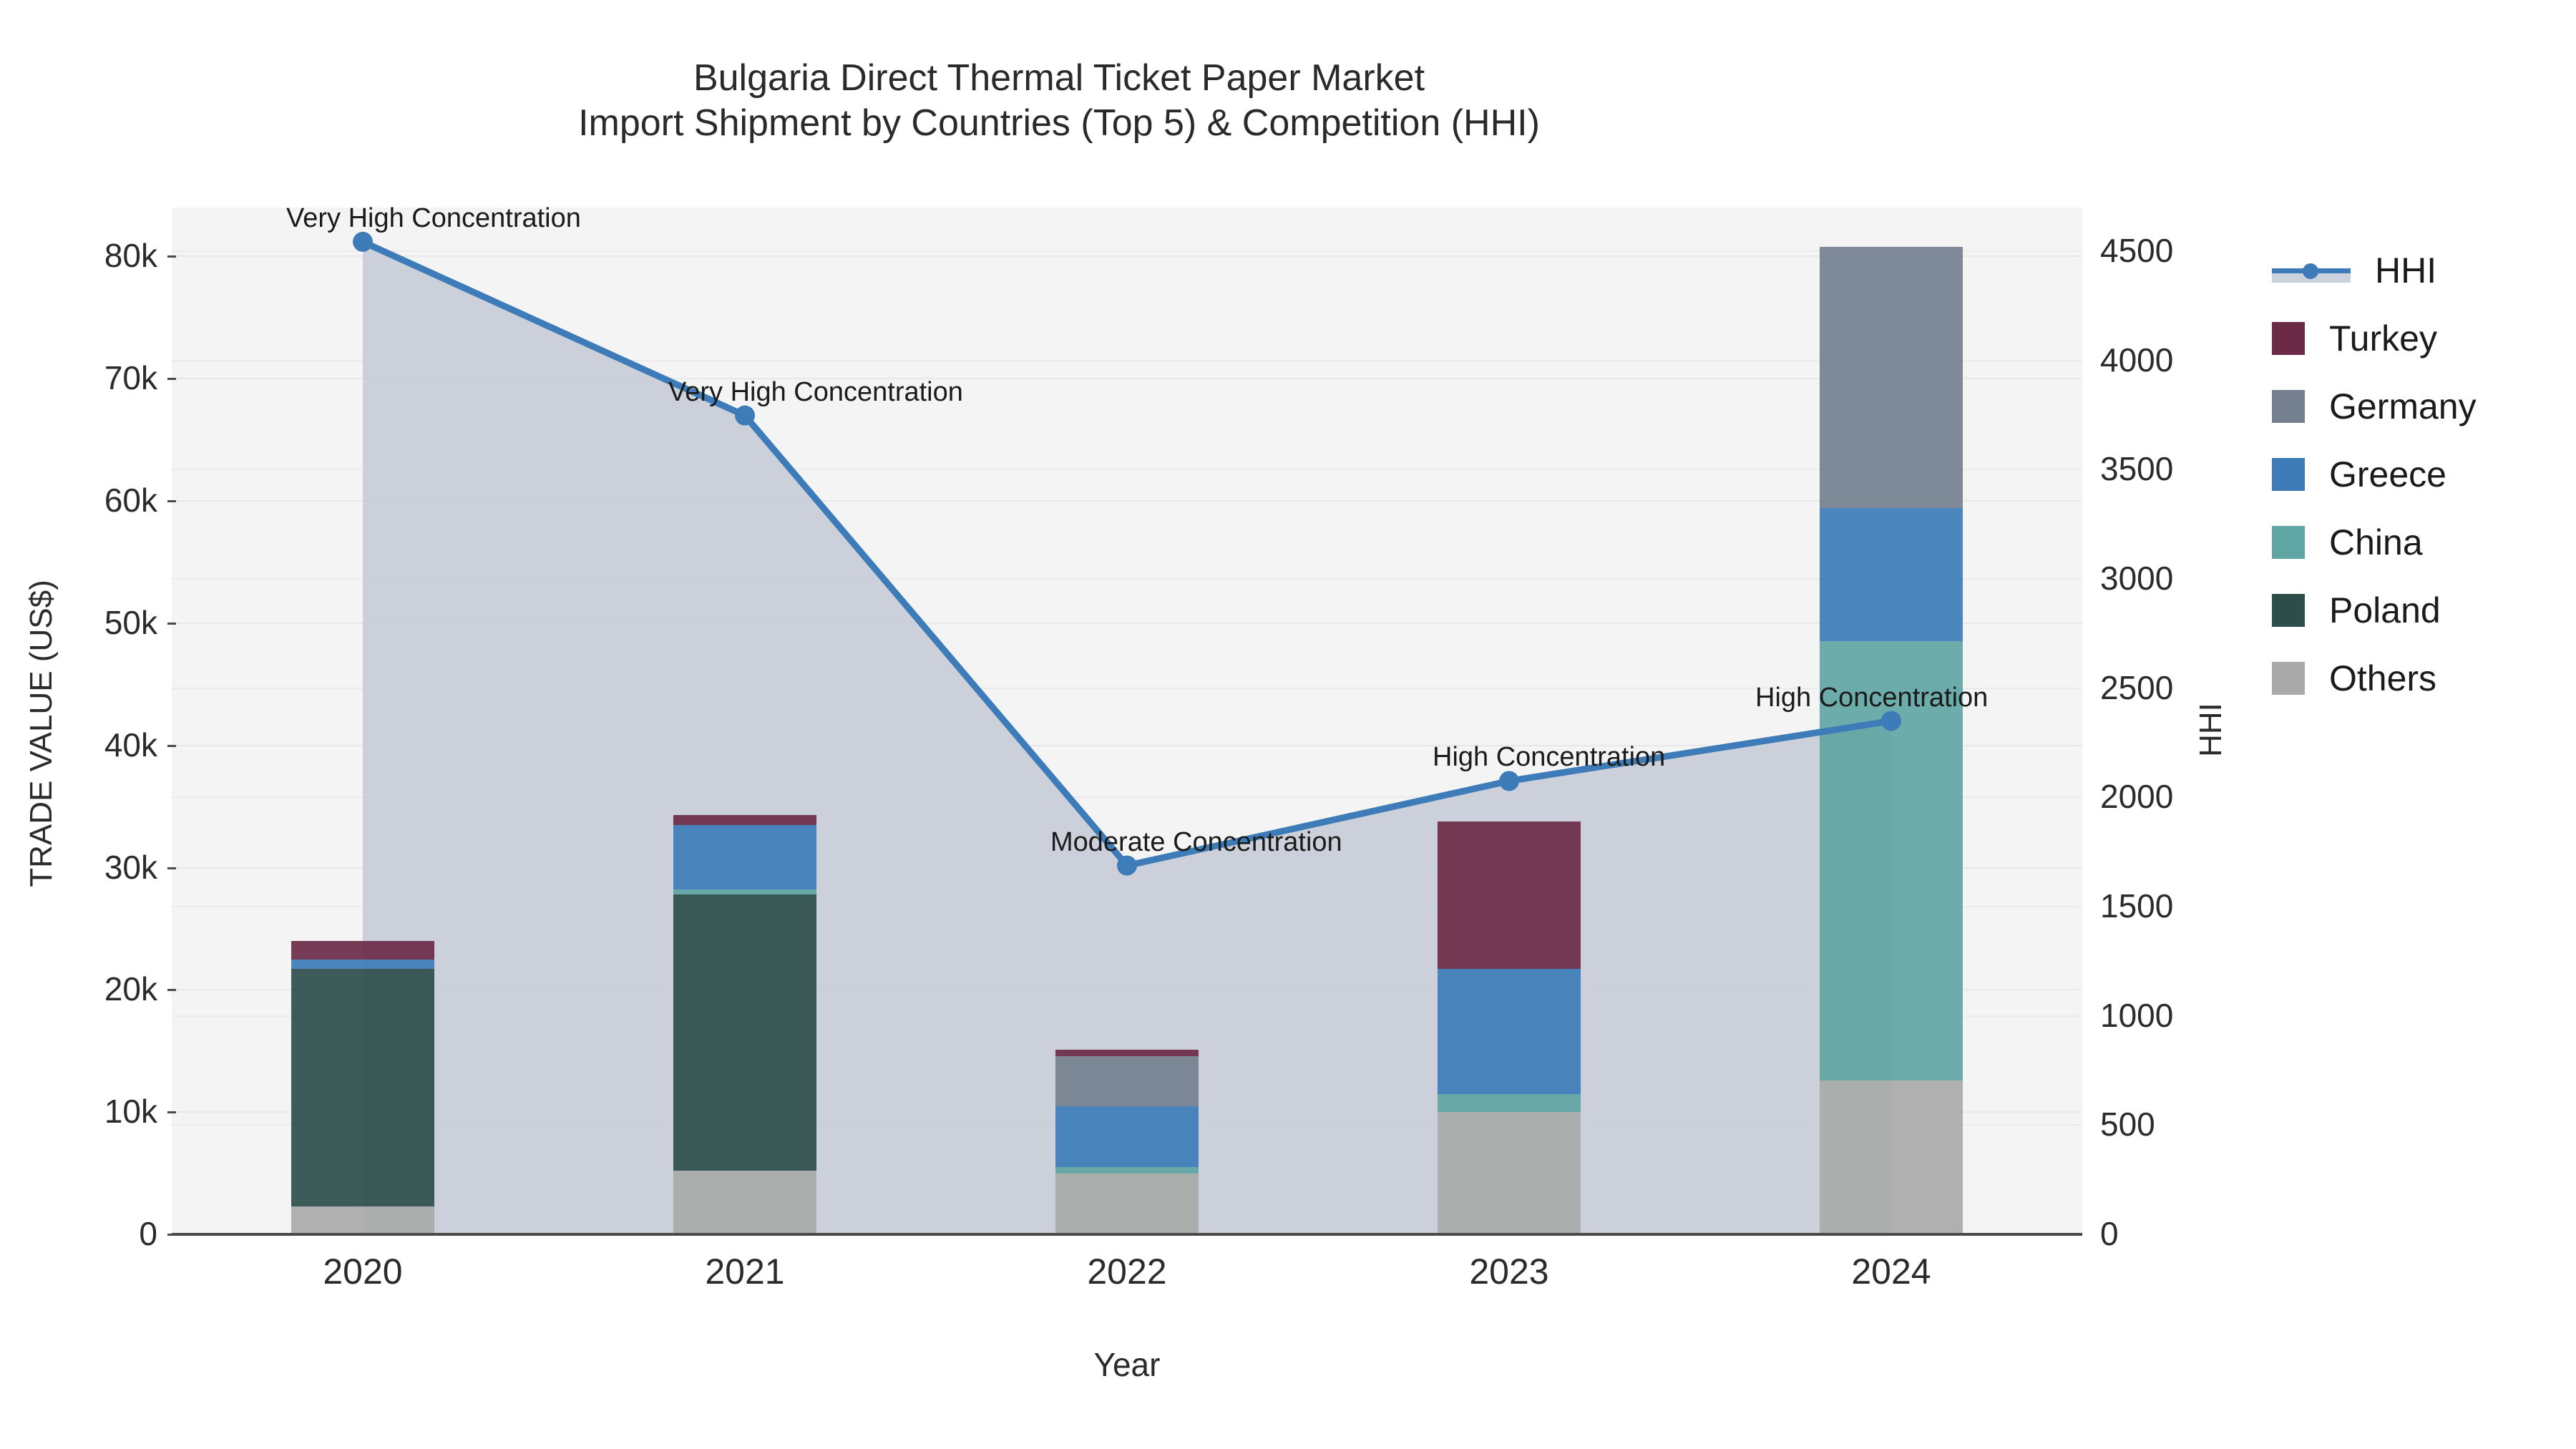  Describe the element at coordinates (130, 378) in the screenshot. I see `y-axis-left-tick-label: 70k` at that location.